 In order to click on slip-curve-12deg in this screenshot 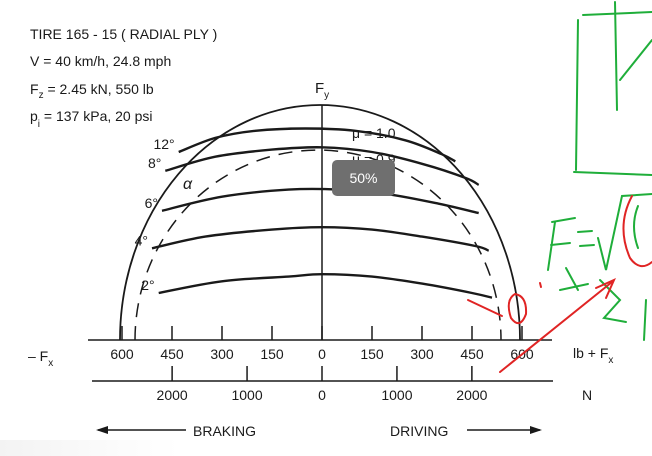, I will do `click(317, 145)`.